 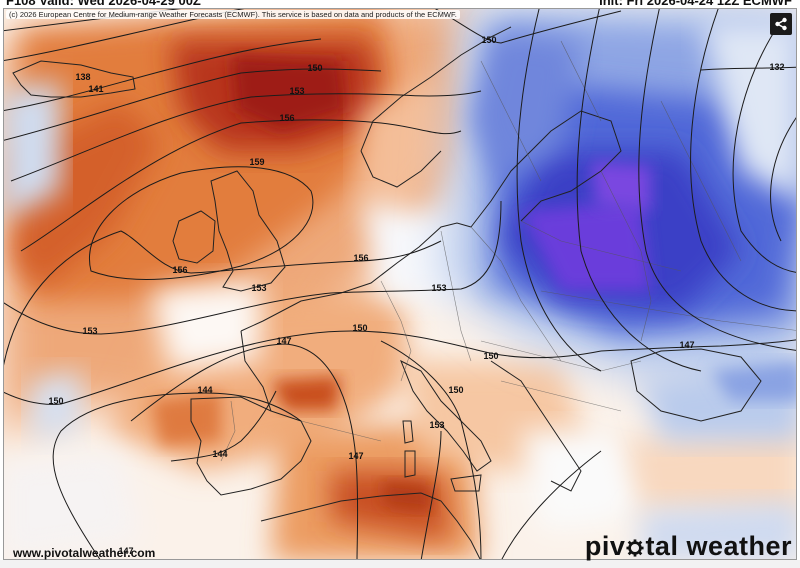 I want to click on contour-label: 159, so click(x=256, y=162).